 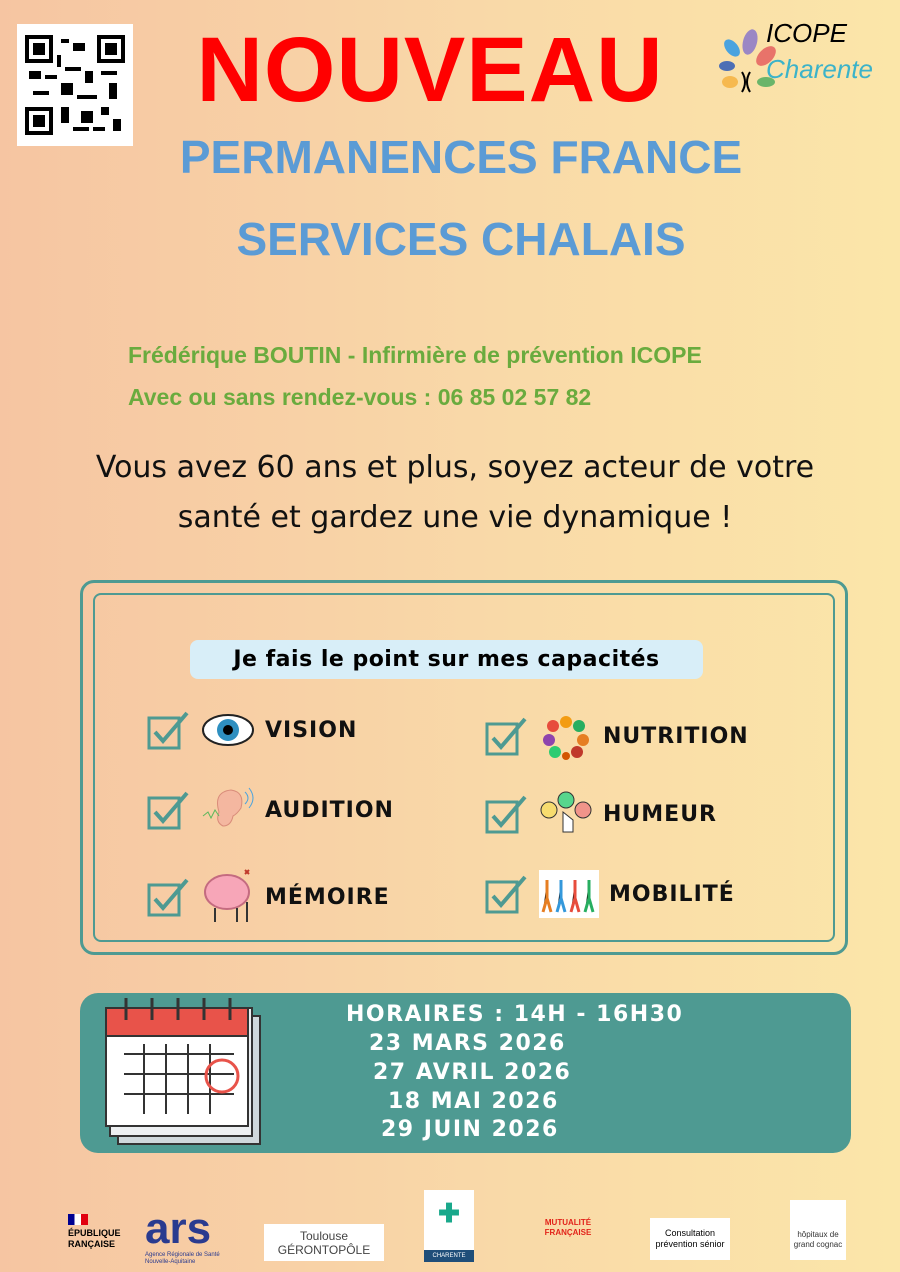 I want to click on dac-charente-logo: ✚ CHARENTE, so click(x=449, y=1226).